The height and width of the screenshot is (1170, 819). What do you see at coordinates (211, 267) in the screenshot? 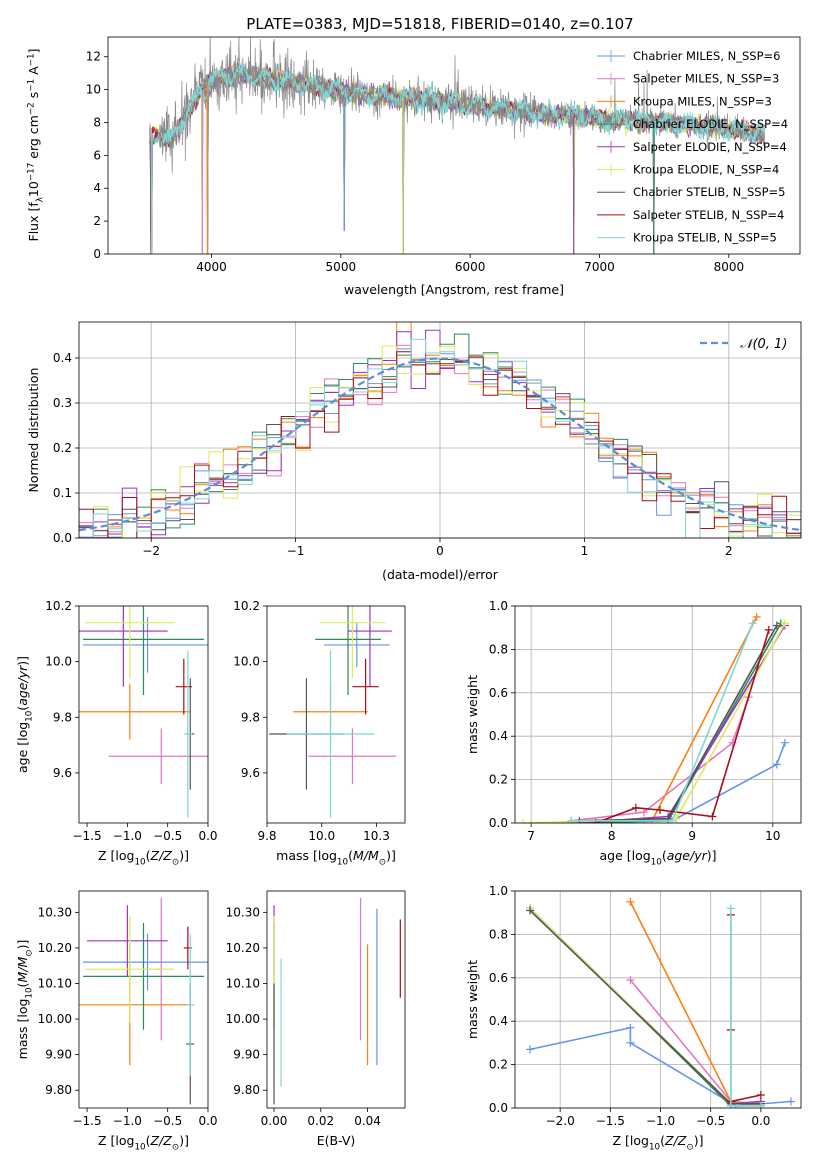
I see `x-tick-label: 4000` at bounding box center [211, 267].